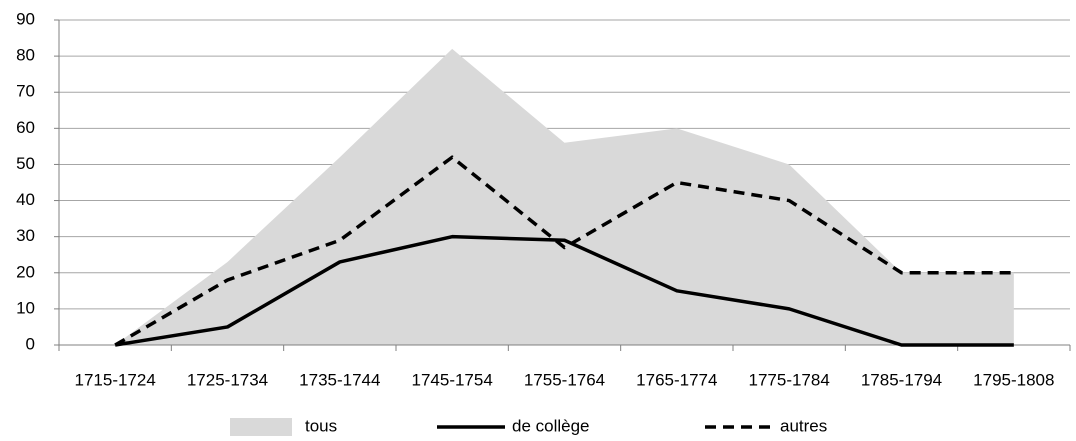 This screenshot has width=1076, height=441. Describe the element at coordinates (321, 425) in the screenshot. I see `legend-label: tous` at that location.